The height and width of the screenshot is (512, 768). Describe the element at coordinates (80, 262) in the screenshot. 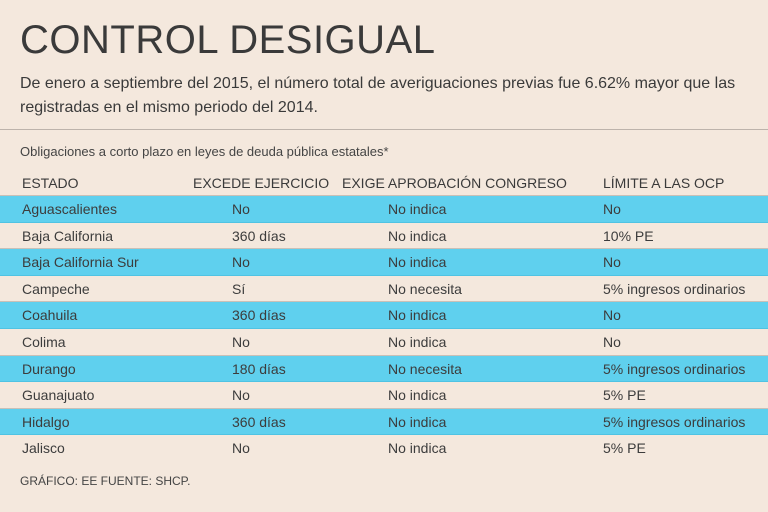

I see `cell-estado: Baja California Sur` at that location.